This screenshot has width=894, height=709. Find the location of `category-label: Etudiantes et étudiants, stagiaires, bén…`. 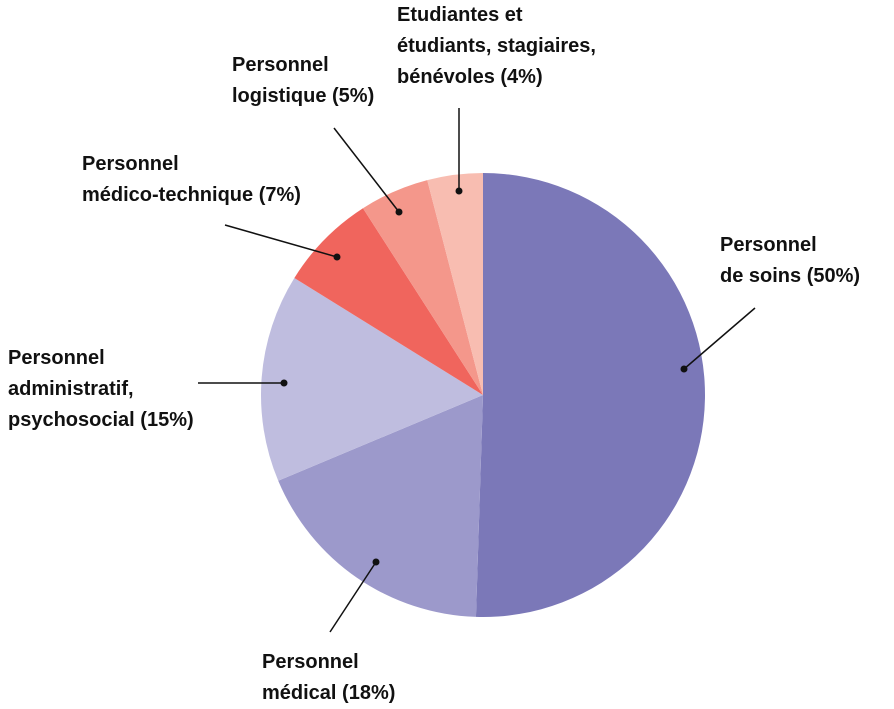

category-label: Etudiantes et étudiants, stagiaires, bén… is located at coordinates (496, 46).